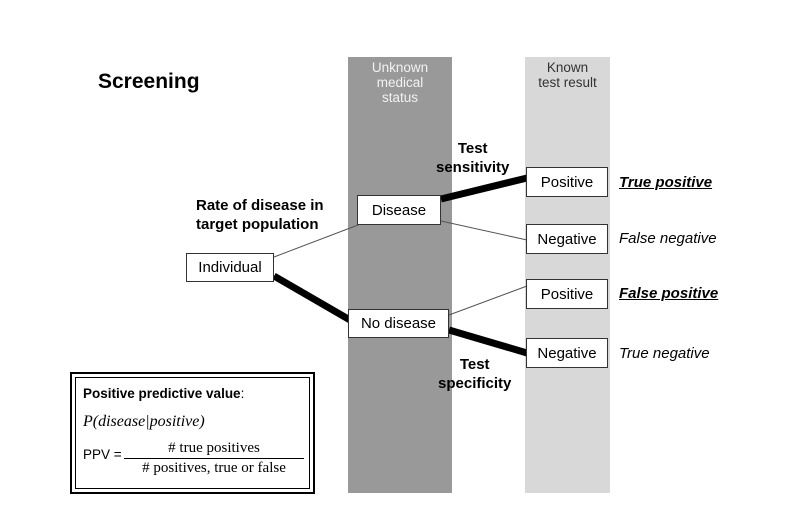 This screenshot has width=790, height=531. What do you see at coordinates (668, 238) in the screenshot?
I see `false-negative-label: False negative` at bounding box center [668, 238].